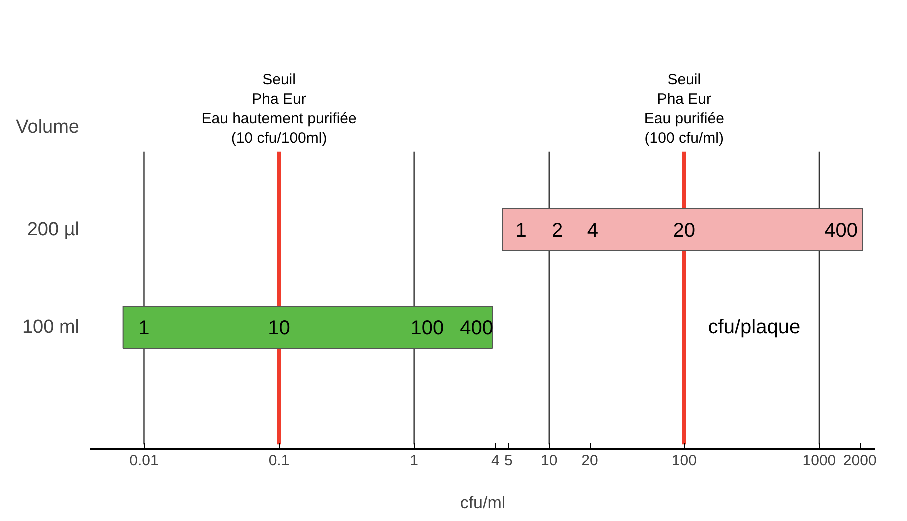  I want to click on annotation: 4, so click(592, 231).